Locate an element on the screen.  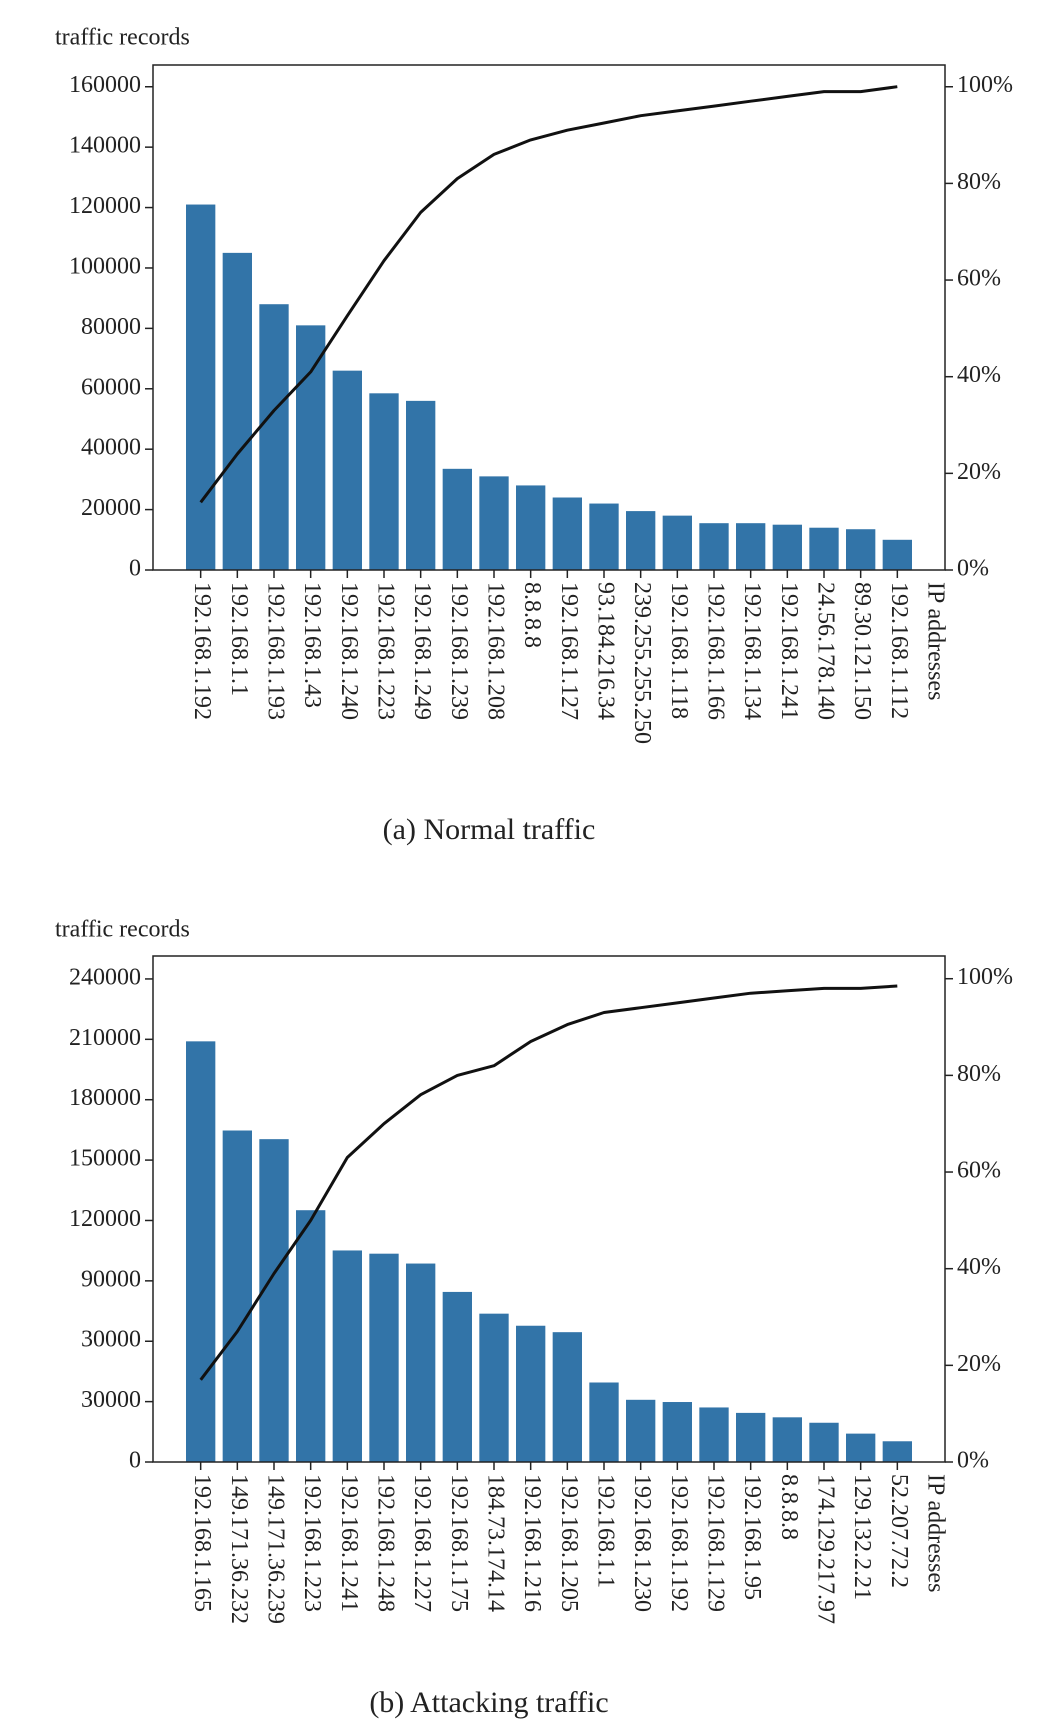
x-tick-label: 192.168.1.134 is located at coordinates (752, 651).